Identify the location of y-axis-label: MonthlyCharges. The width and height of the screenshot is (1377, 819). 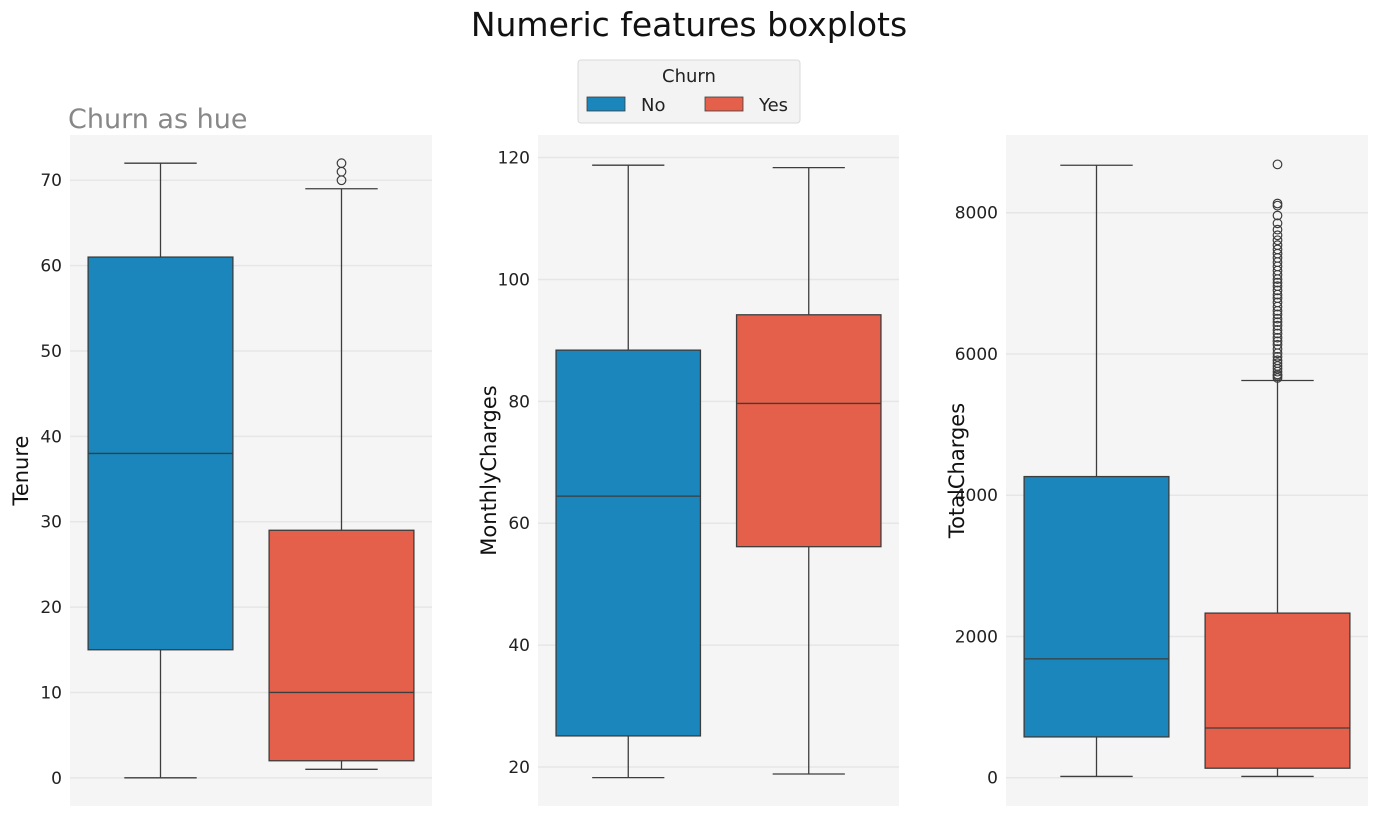
(489, 470).